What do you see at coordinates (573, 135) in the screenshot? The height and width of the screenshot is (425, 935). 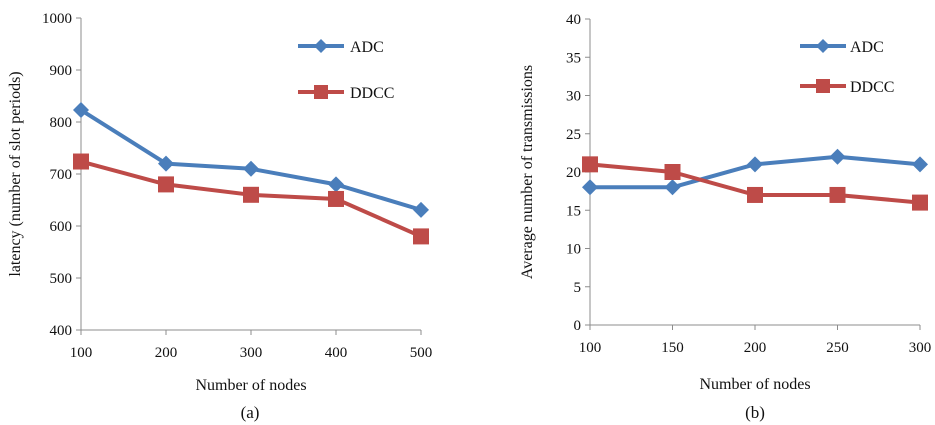 I see `y-tick-label: 25` at bounding box center [573, 135].